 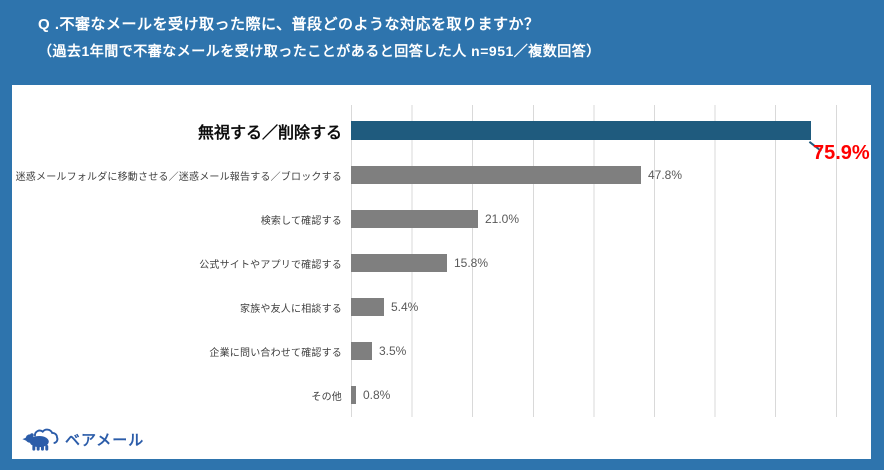 What do you see at coordinates (604, 351) in the screenshot?
I see `bar-zone: 3.5%` at bounding box center [604, 351].